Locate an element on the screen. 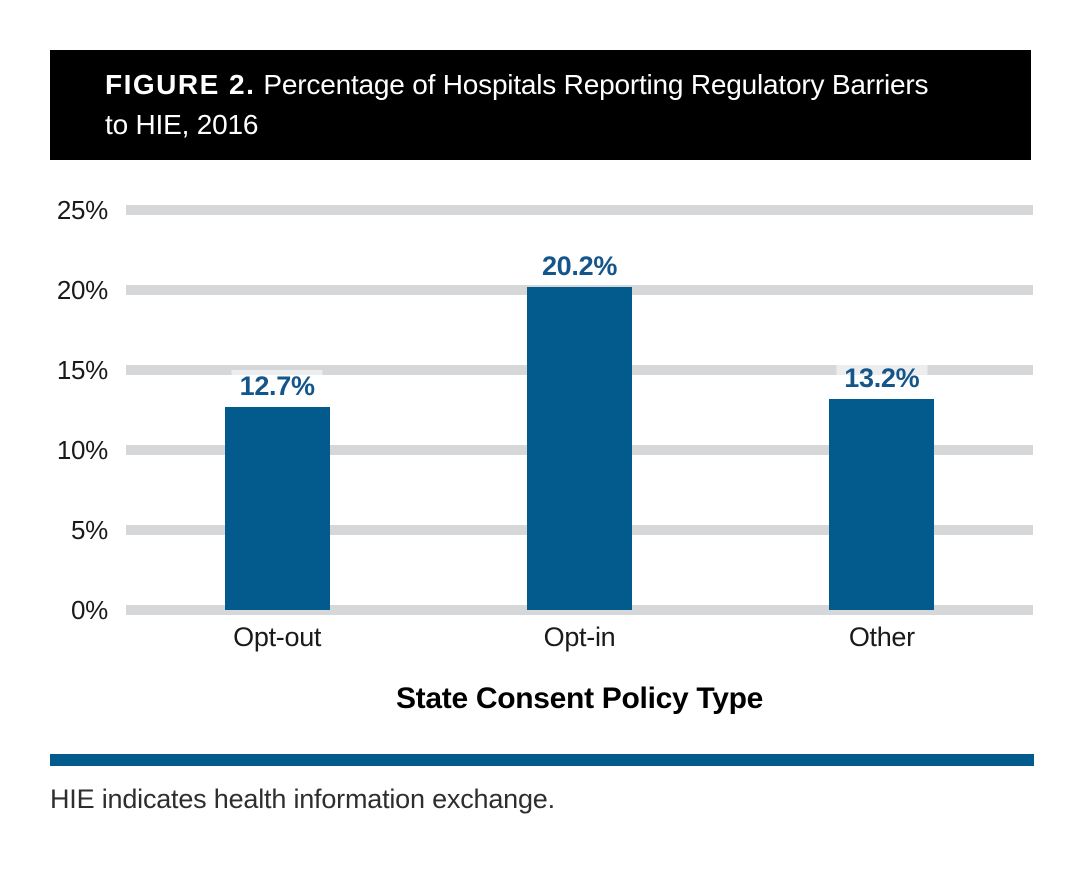 The height and width of the screenshot is (874, 1084). y-axis-tick-label: 20% is located at coordinates (82, 290).